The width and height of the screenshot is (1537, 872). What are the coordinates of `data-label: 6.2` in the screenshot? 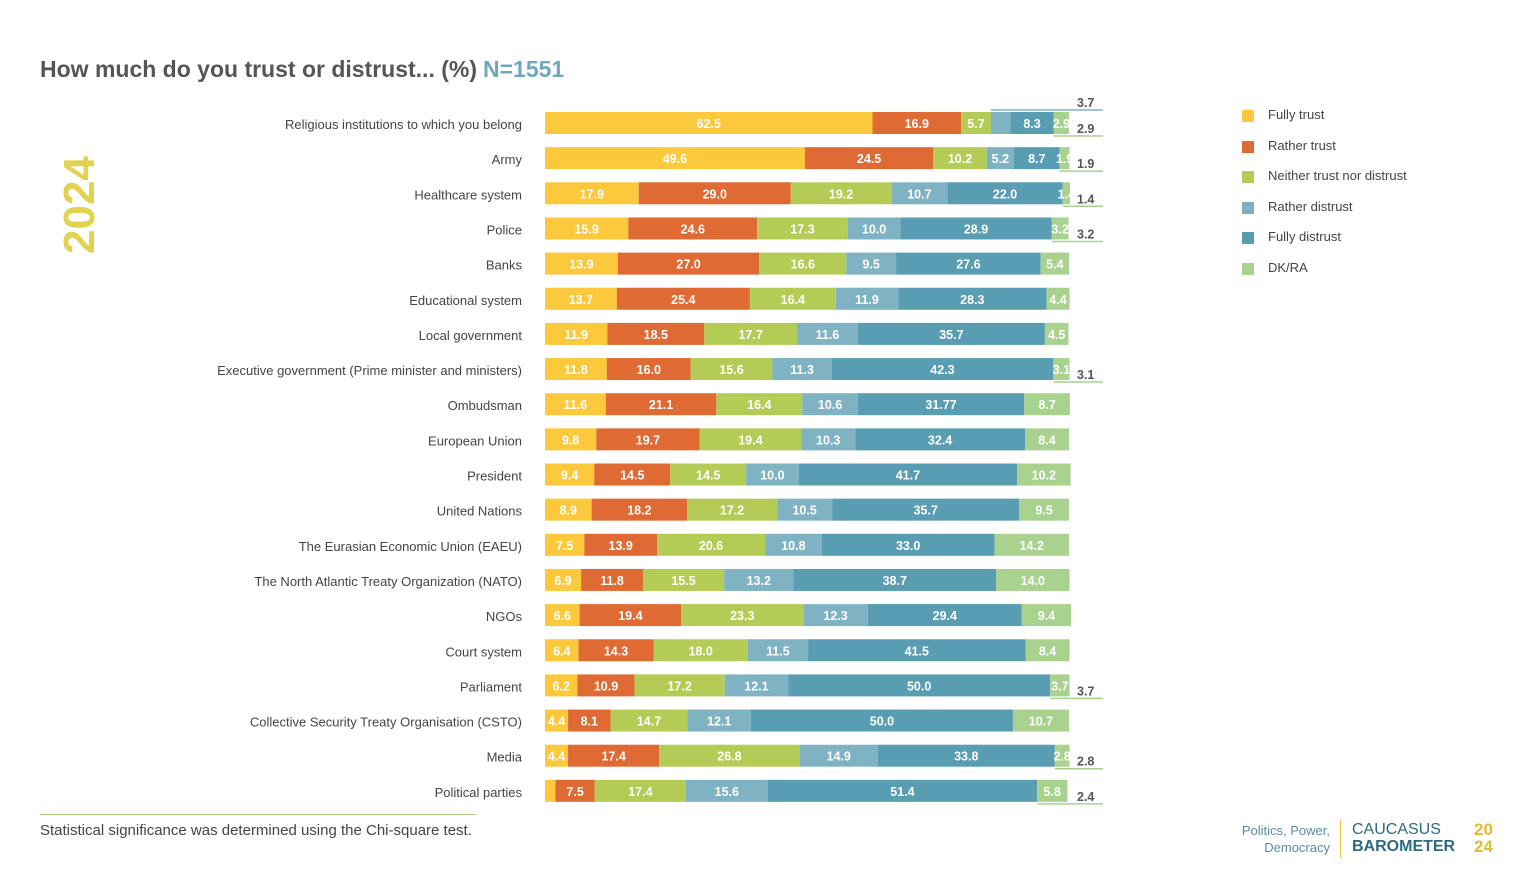 It's located at (561, 686).